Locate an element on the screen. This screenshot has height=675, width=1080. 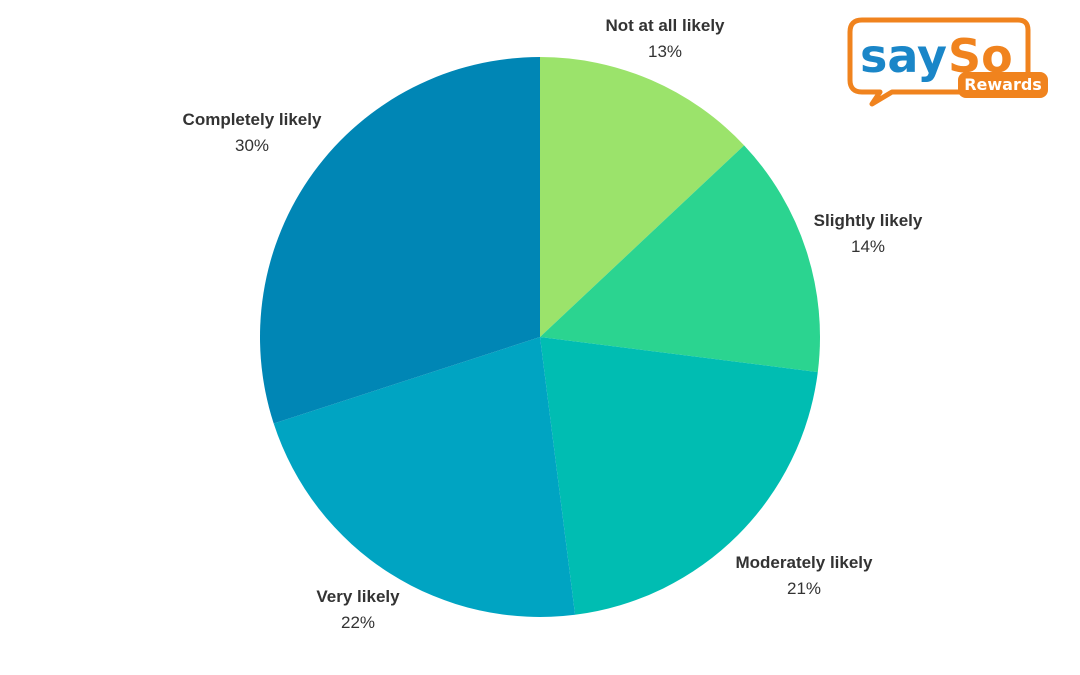
pie-slice-moderately-likely is located at coordinates (679, 476).